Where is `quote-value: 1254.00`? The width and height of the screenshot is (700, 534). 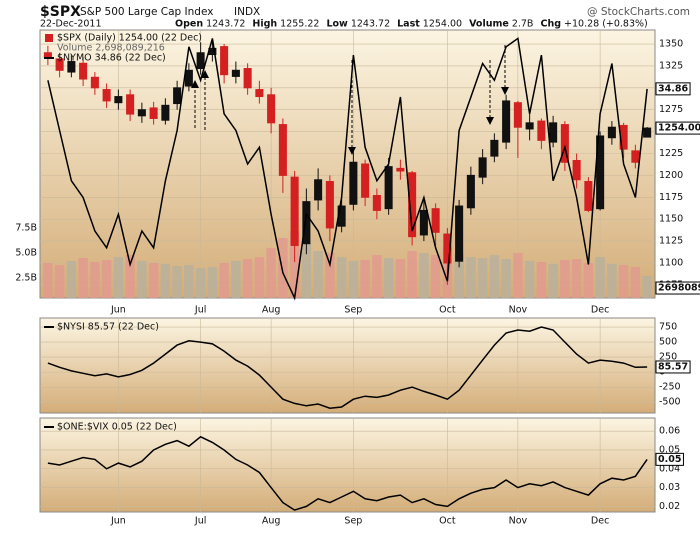 quote-value: 1254.00 is located at coordinates (442, 24).